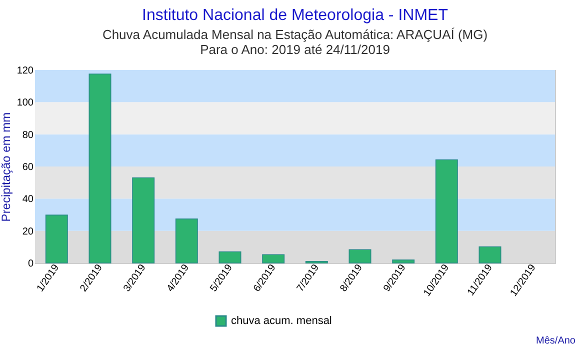  Describe the element at coordinates (25, 71) in the screenshot. I see `y-tick-label: 120` at that location.